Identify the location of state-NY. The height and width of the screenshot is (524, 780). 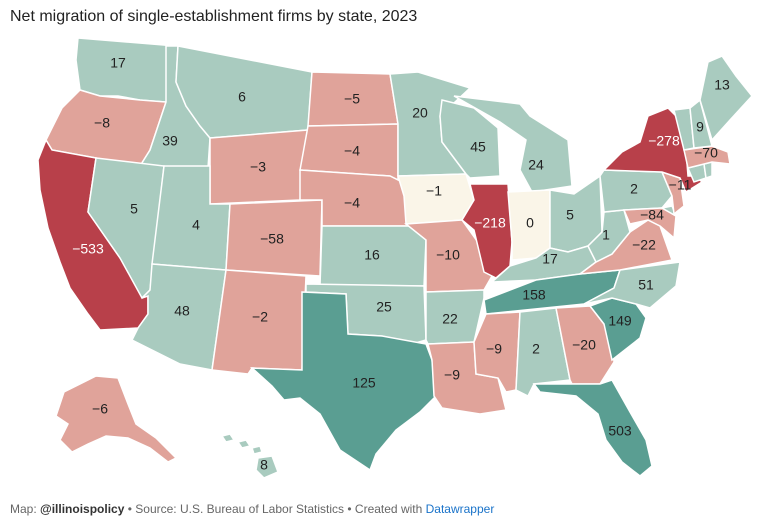
(653, 150).